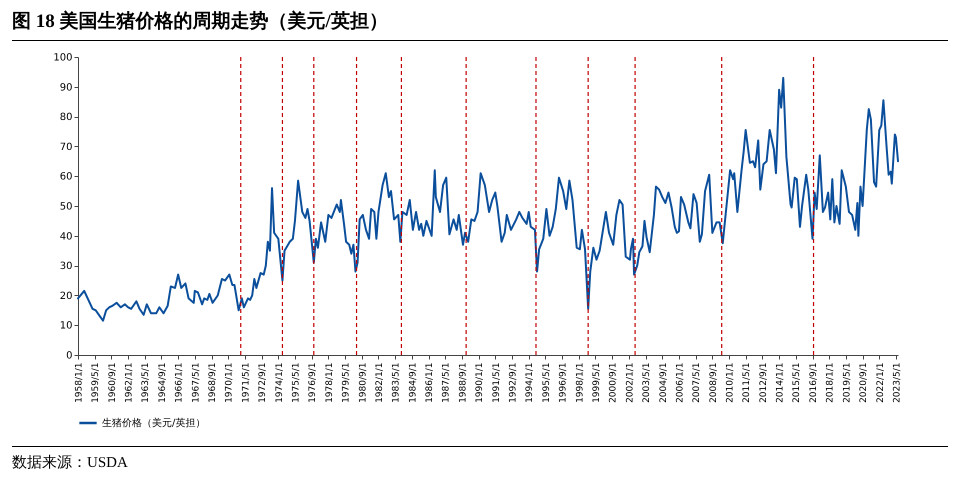 This screenshot has height=483, width=960. I want to click on x-tick-label: 2016/9/1, so click(814, 382).